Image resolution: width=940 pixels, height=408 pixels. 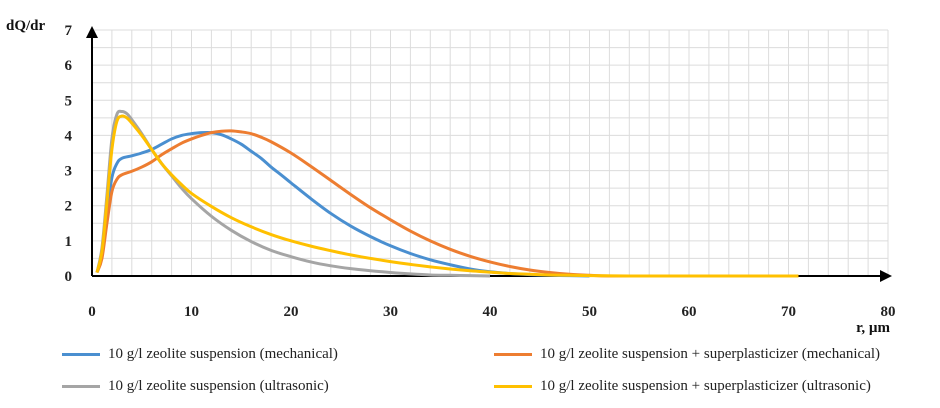 I want to click on x-tick-label: 60, so click(x=689, y=312).